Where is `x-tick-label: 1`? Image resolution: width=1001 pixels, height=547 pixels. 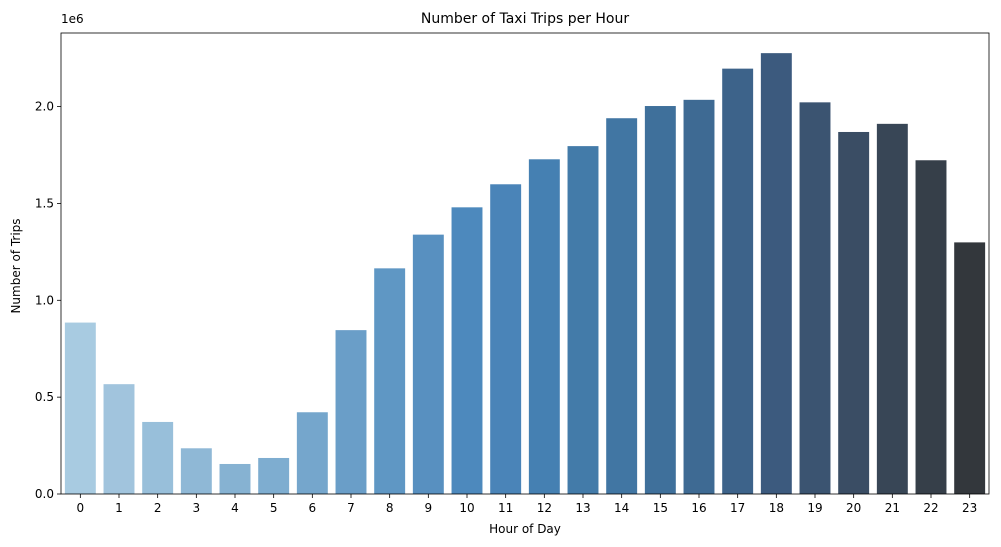 x-tick-label: 1 is located at coordinates (119, 508).